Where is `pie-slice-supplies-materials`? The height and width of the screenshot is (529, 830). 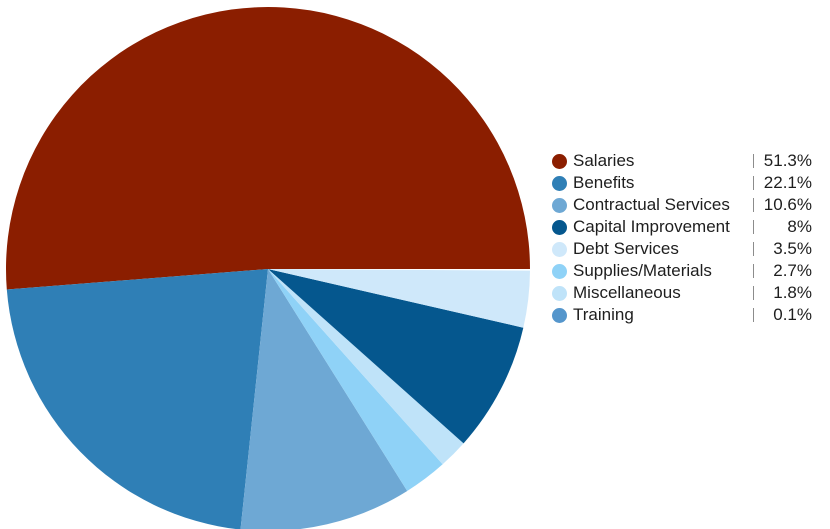
pie-slice-supplies-materials is located at coordinates (355, 380).